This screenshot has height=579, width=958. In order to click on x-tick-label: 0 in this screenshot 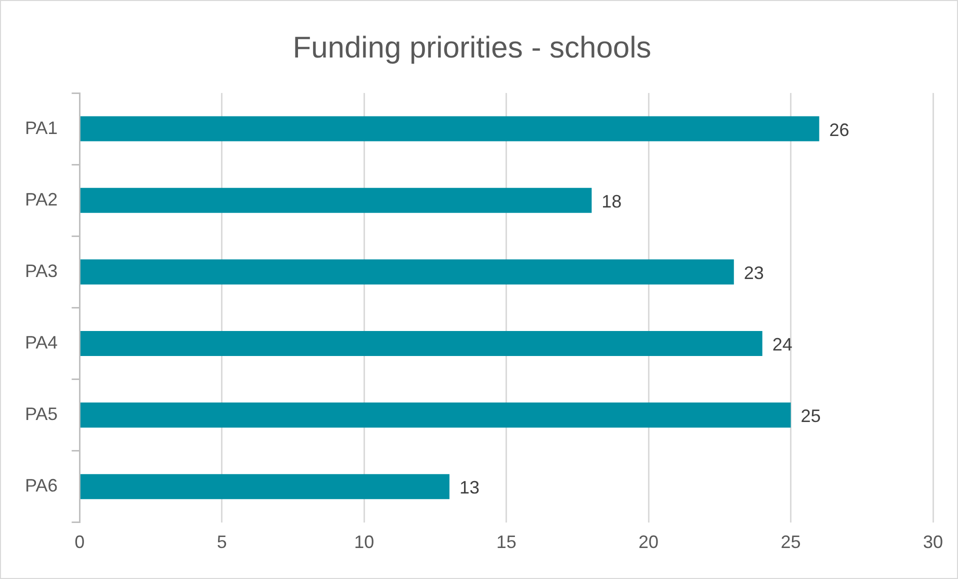, I will do `click(79, 542)`.